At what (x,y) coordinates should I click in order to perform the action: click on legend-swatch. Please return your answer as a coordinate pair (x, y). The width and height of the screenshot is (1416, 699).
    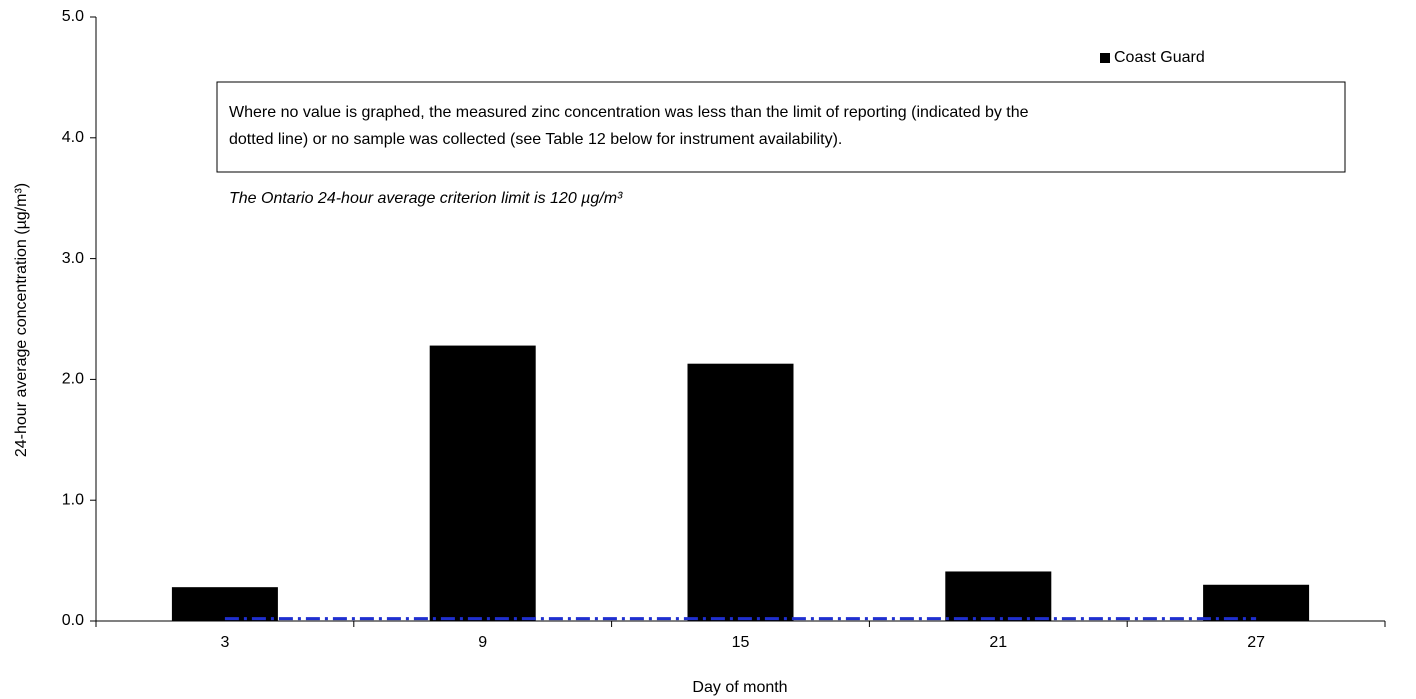
    Looking at the image, I should click on (1105, 58).